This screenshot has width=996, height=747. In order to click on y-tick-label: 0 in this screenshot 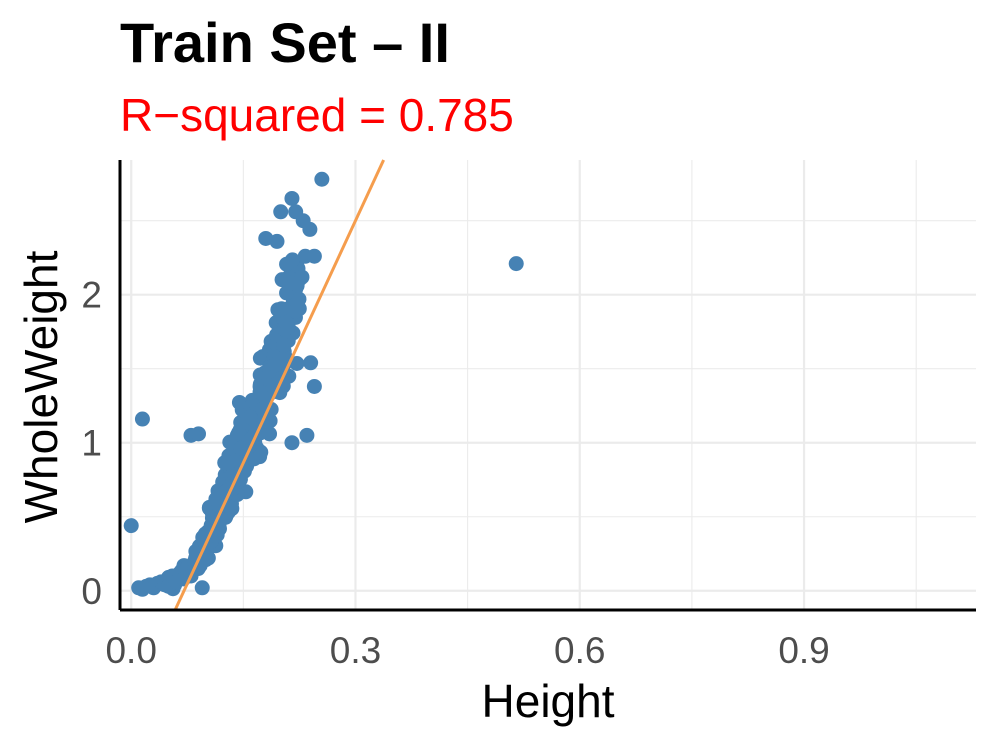, I will do `click(91, 591)`.